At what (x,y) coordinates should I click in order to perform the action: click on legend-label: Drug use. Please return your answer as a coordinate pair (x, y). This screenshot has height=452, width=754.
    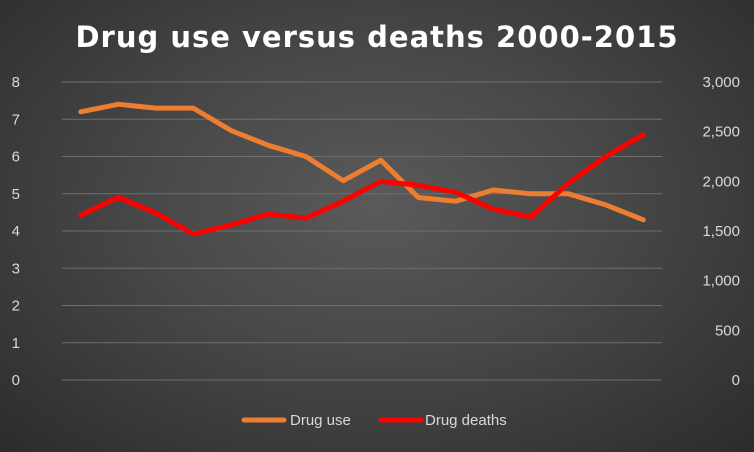
    Looking at the image, I should click on (320, 420).